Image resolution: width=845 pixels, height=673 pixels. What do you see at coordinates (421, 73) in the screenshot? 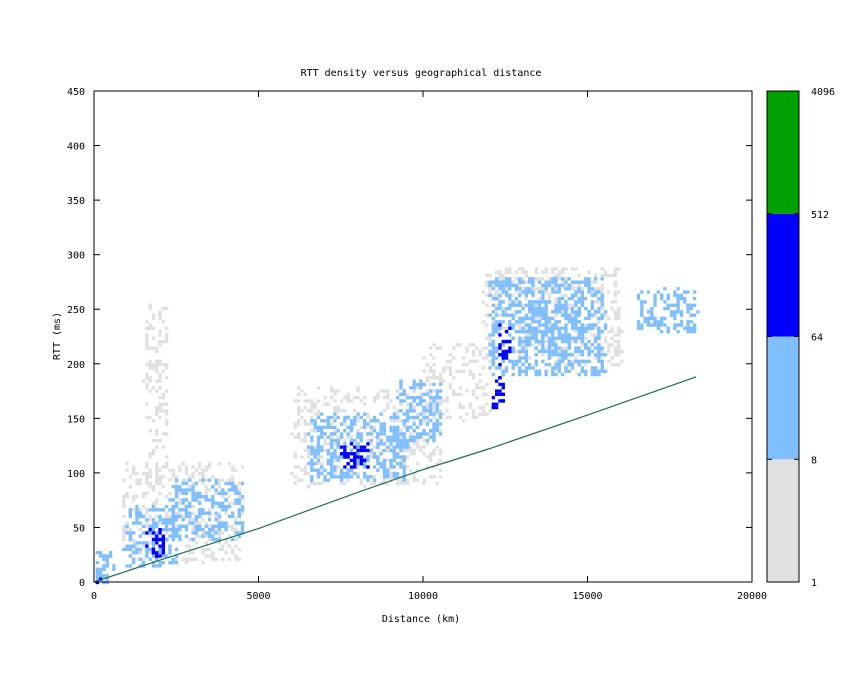
I see `chart-title: RTT density versus geographical distance` at bounding box center [421, 73].